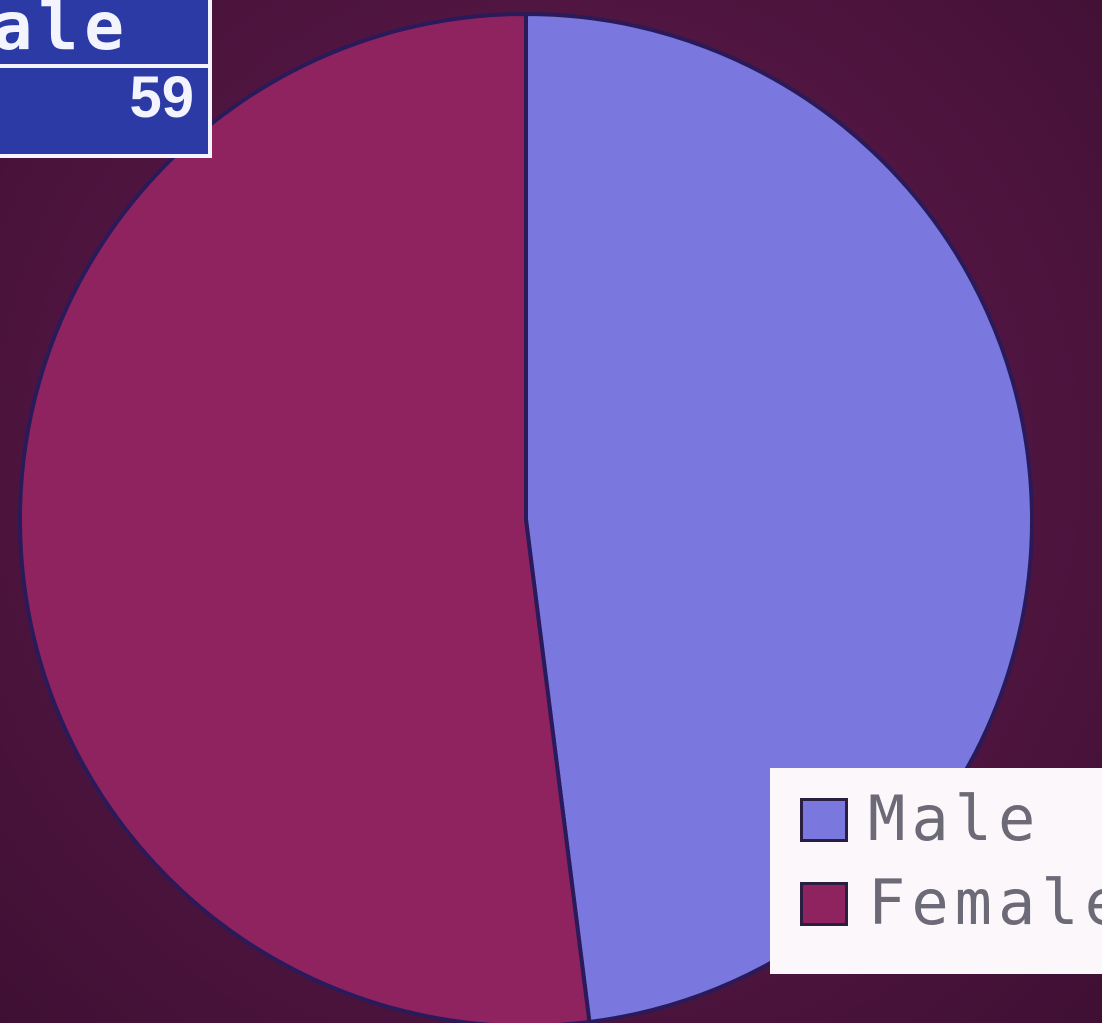  I want to click on legend: Male Female, so click(936, 871).